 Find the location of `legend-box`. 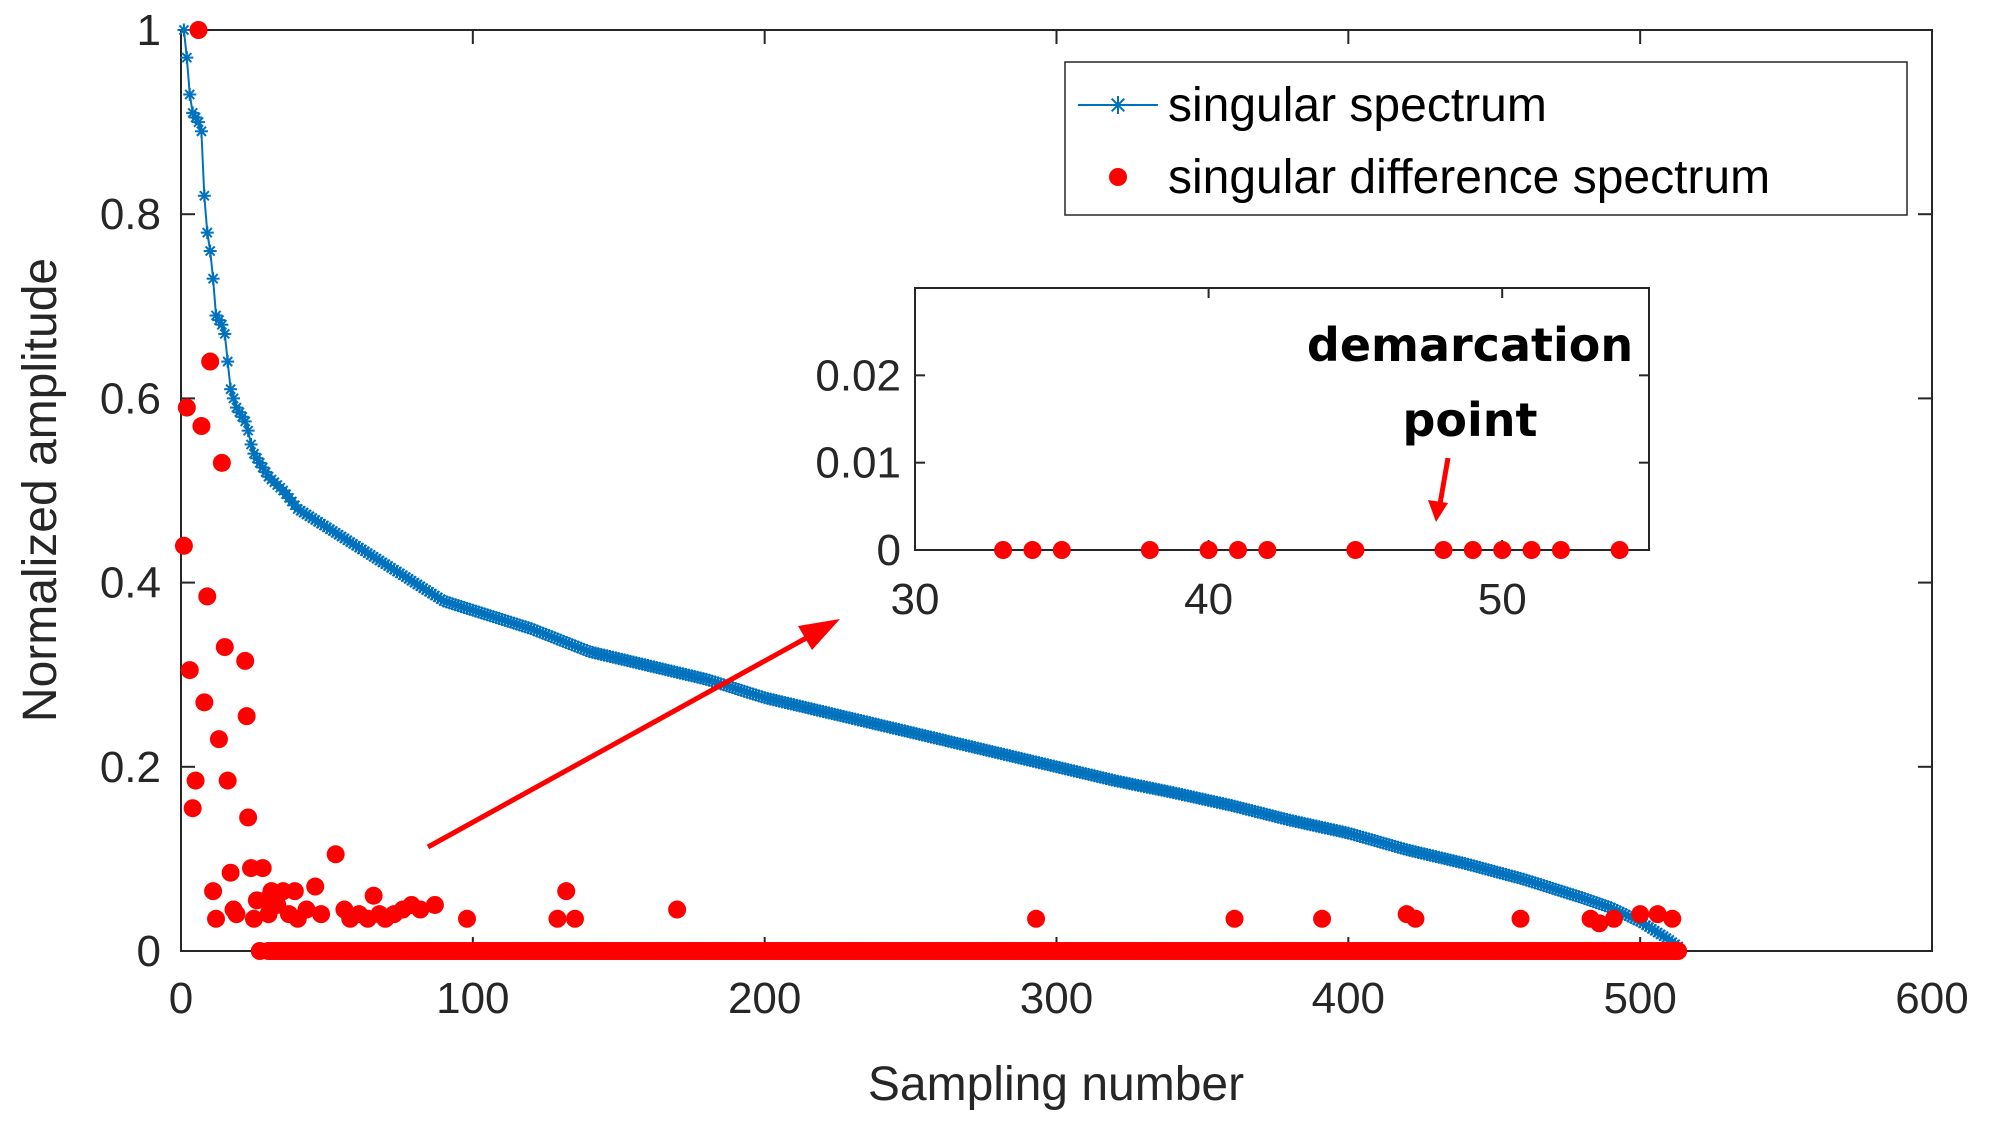

legend-box is located at coordinates (1486, 138).